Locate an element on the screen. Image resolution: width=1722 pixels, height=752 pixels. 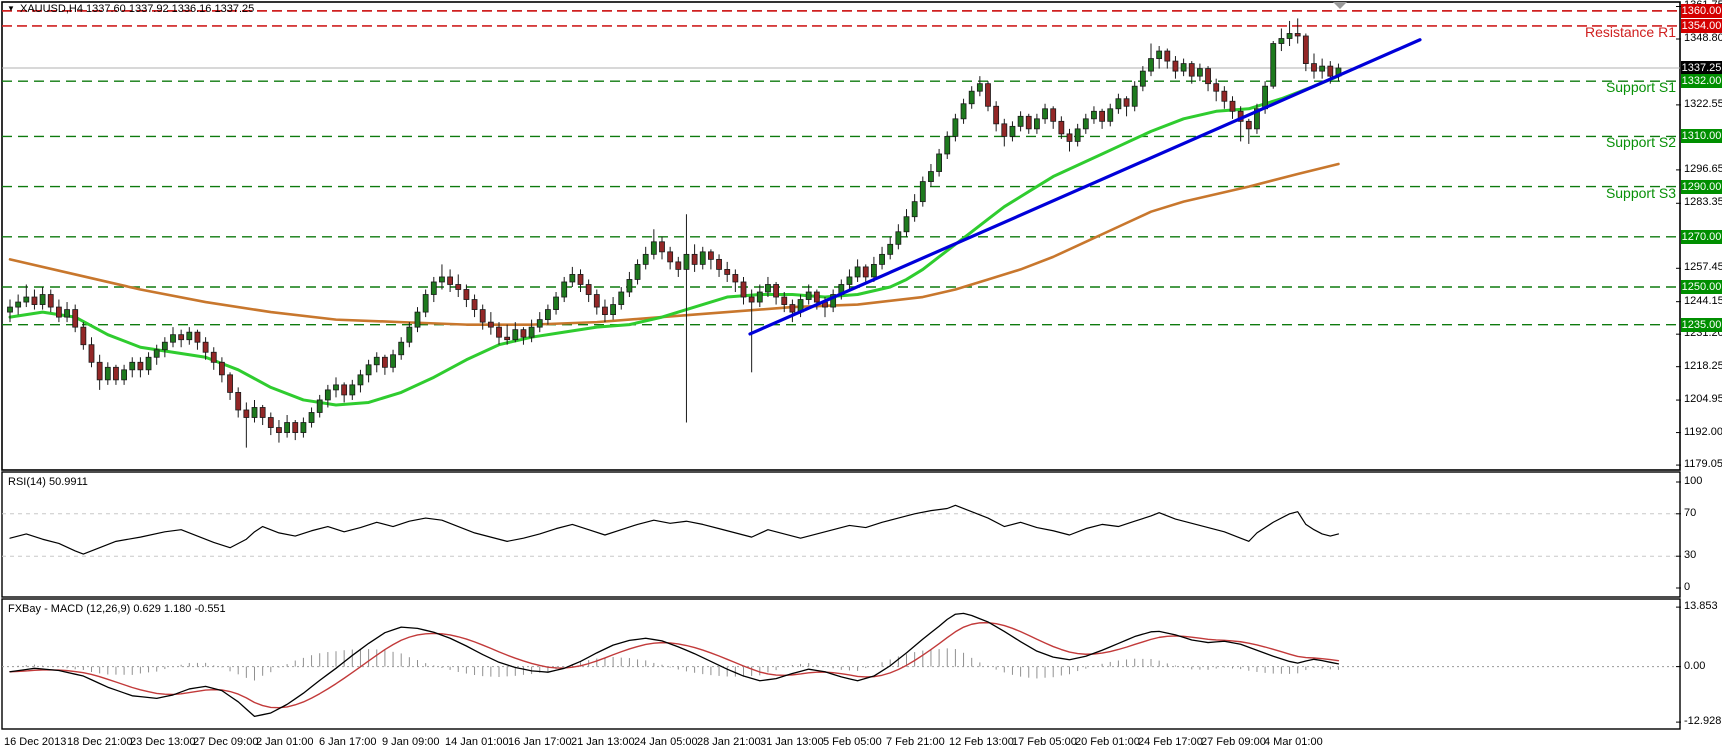
rsi-panel is located at coordinates (841, 530).